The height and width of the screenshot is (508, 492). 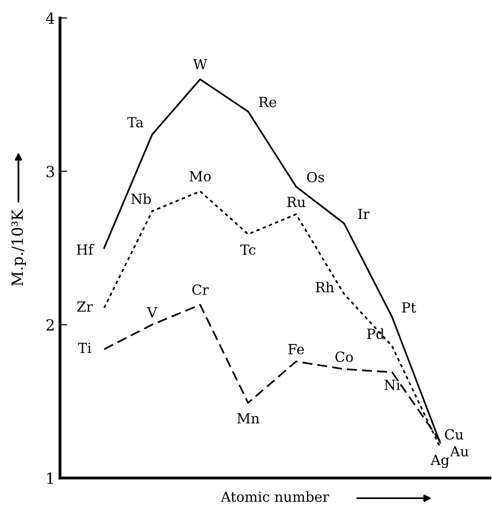 What do you see at coordinates (85, 348) in the screenshot?
I see `data-label: Ti` at bounding box center [85, 348].